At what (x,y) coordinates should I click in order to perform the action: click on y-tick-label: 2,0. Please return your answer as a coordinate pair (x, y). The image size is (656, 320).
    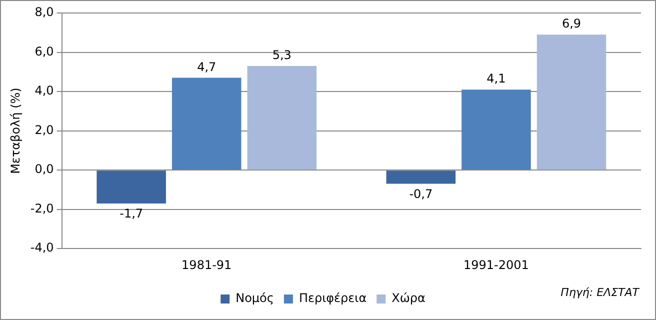
    Looking at the image, I should click on (44, 129).